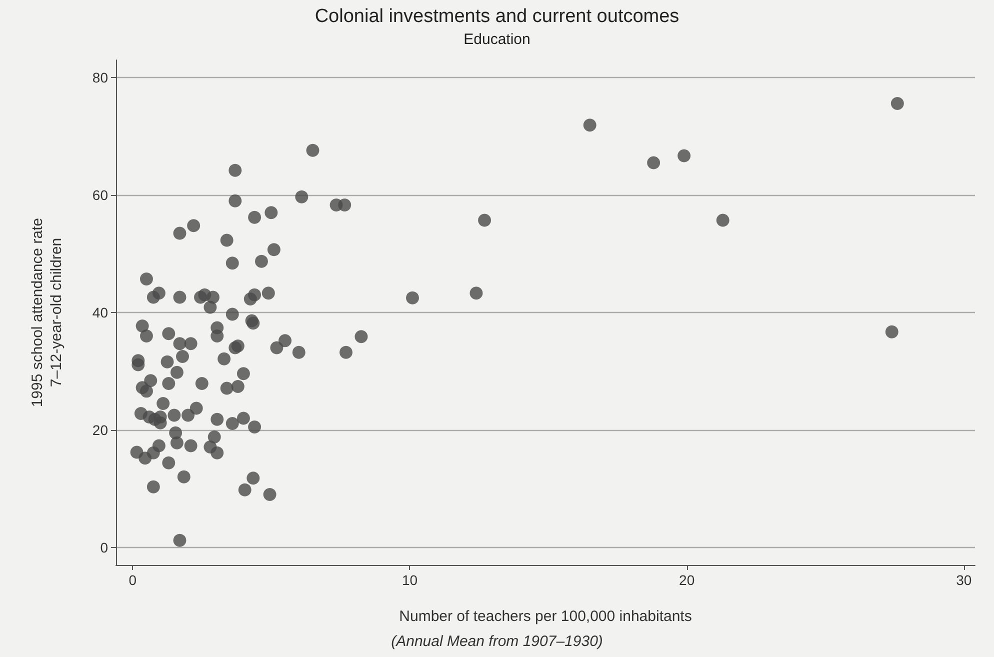 Image resolution: width=994 pixels, height=657 pixels. What do you see at coordinates (100, 312) in the screenshot?
I see `y-tick-label: 40` at bounding box center [100, 312].